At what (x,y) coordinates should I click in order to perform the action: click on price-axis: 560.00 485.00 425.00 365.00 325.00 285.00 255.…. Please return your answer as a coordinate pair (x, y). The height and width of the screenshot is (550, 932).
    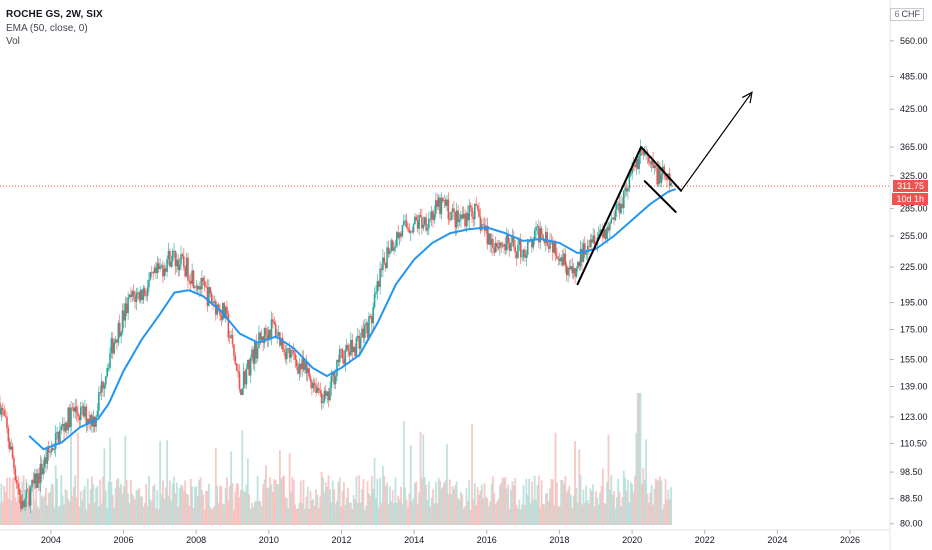
    Looking at the image, I should click on (909, 282).